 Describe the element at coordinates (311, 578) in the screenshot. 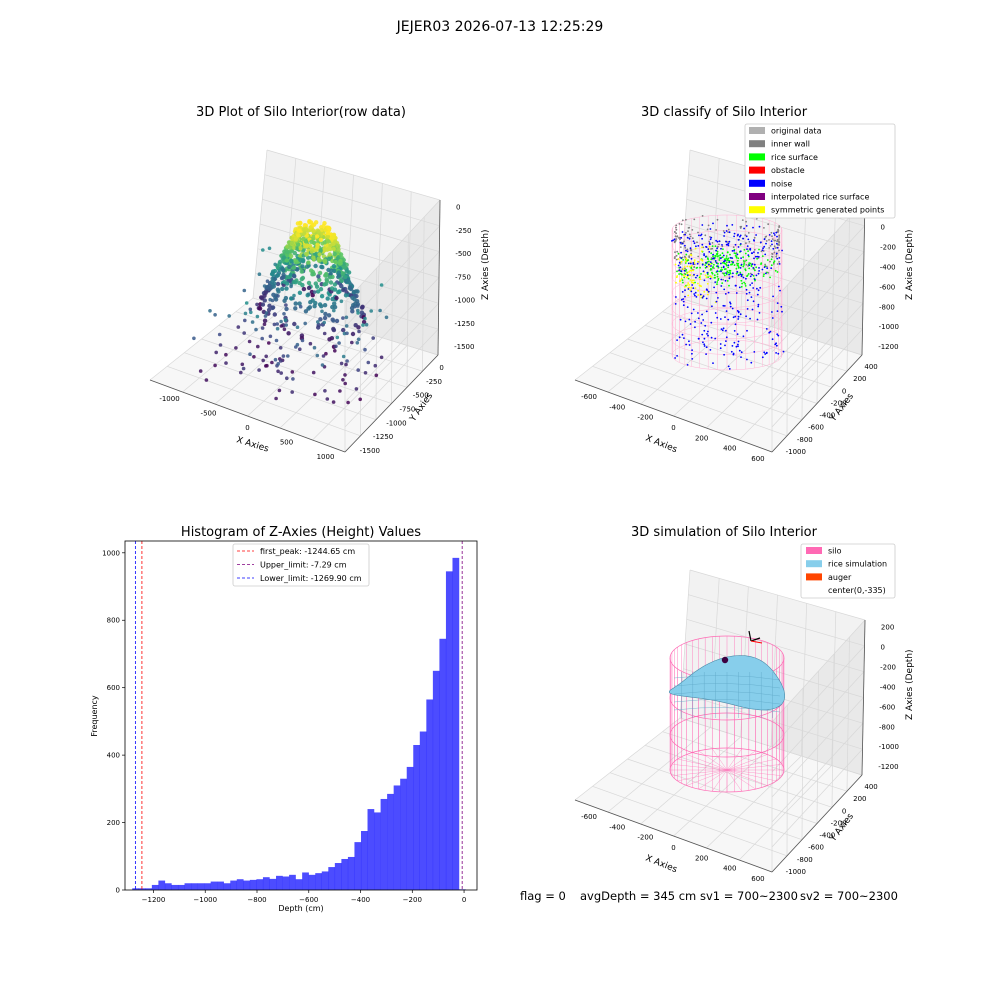

I see `legend-label: Lower_limit: -1269.90 cm` at that location.